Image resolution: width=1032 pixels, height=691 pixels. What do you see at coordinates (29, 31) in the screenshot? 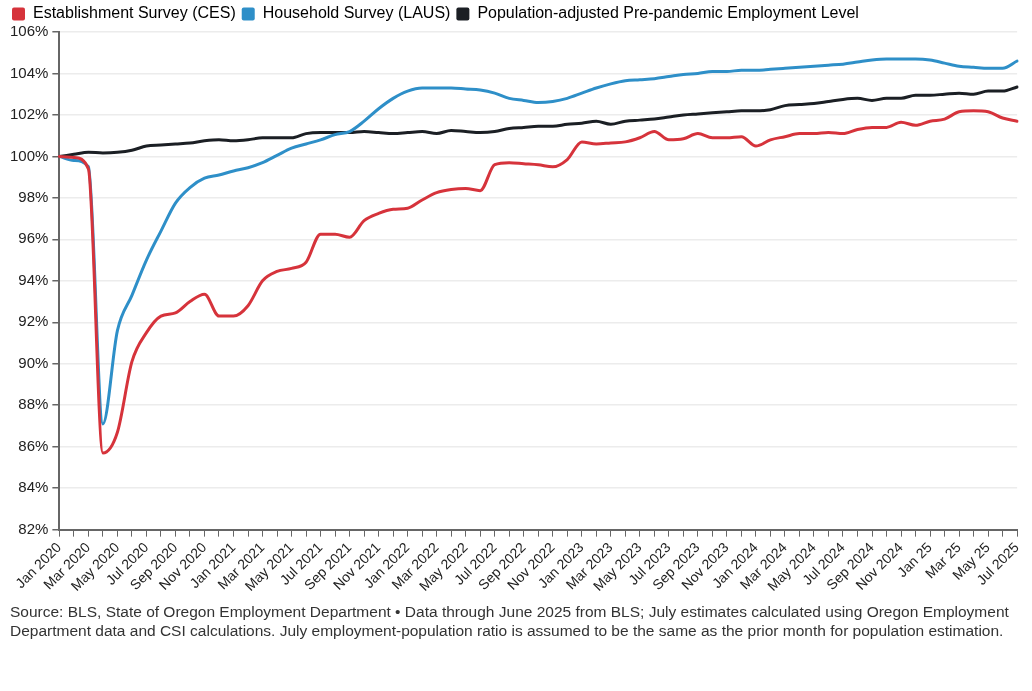
I see `y-tick-label: 106%` at bounding box center [29, 31].